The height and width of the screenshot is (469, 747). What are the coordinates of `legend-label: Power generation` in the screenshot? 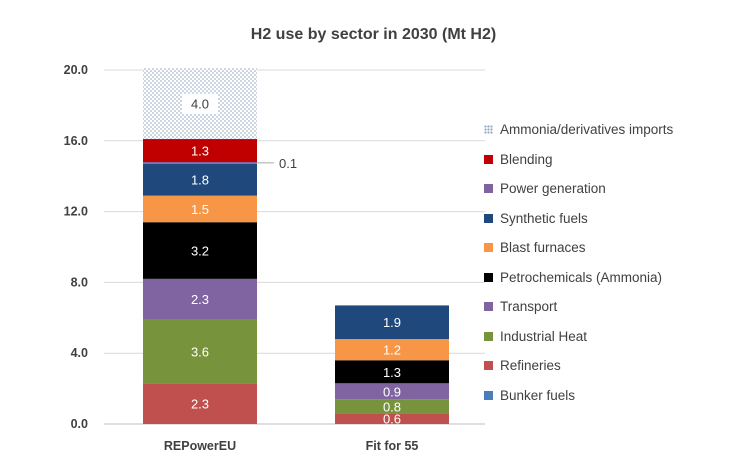 It's located at (553, 189).